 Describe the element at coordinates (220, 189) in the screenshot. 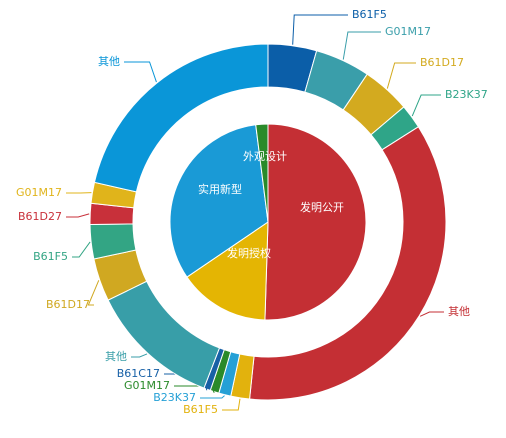

I see `slice-label: 实用新型` at that location.